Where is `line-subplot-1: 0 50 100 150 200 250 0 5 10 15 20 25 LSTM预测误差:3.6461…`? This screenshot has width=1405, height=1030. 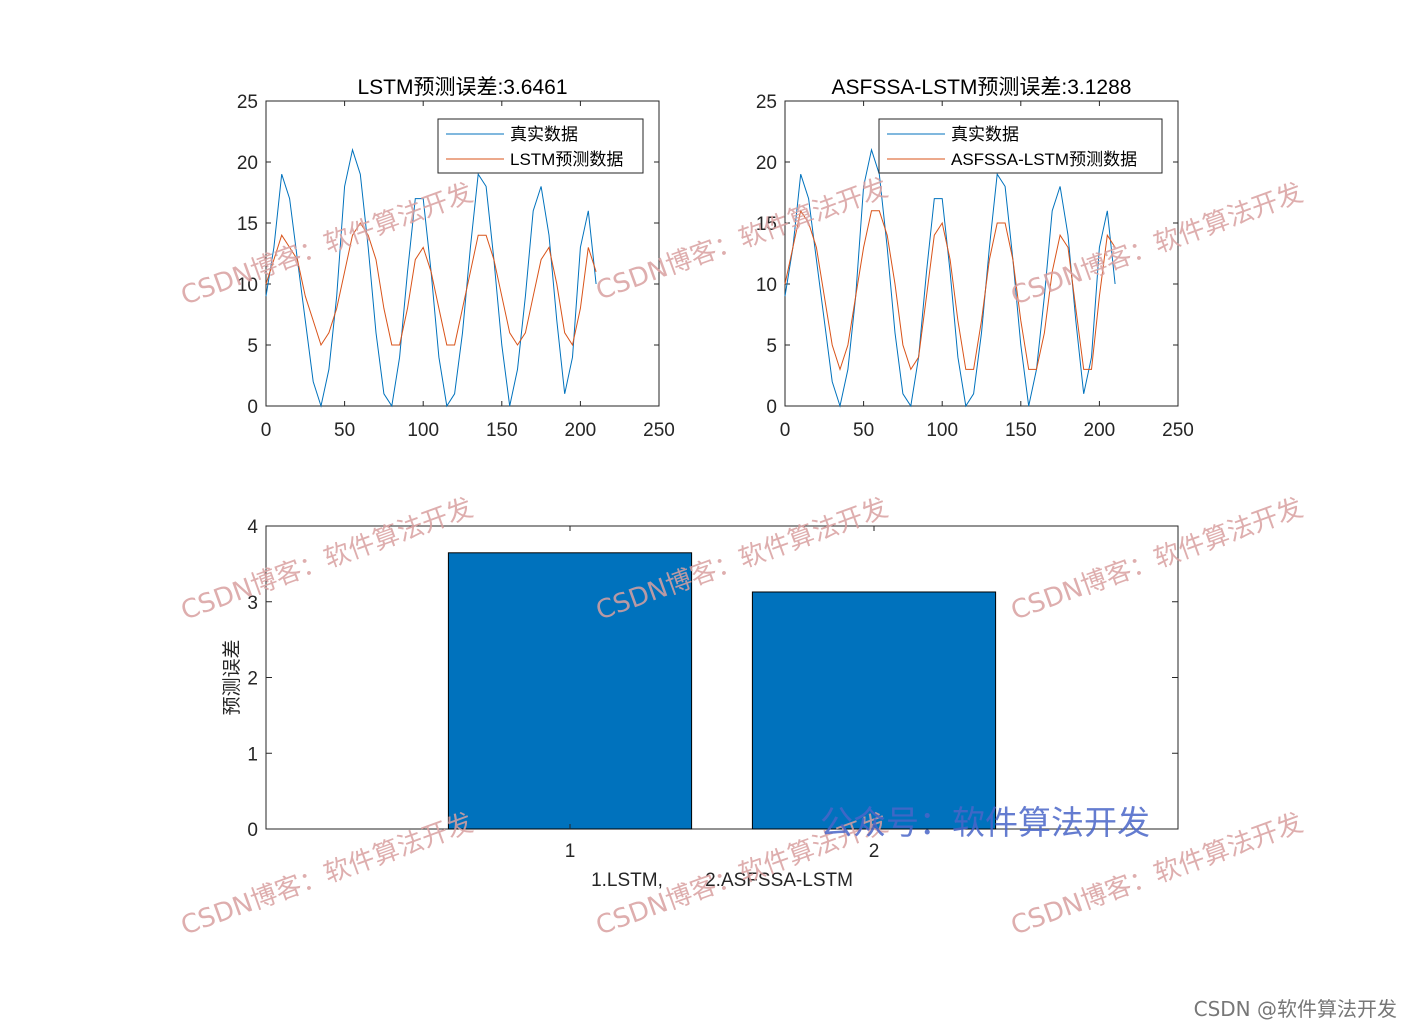 line-subplot-1: 0 50 100 150 200 250 0 5 10 15 20 25 LSTM预测误差:3.6461… is located at coordinates (456, 258).